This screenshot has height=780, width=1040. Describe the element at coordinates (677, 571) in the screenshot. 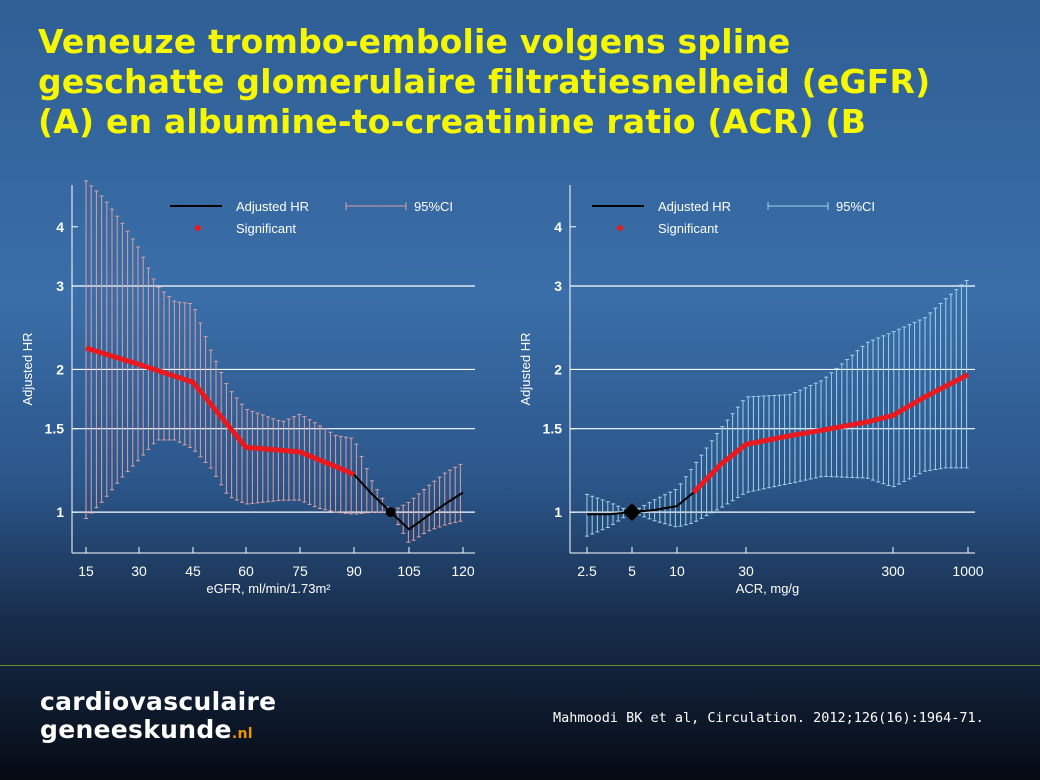

I see `x-tick-label: 10` at that location.